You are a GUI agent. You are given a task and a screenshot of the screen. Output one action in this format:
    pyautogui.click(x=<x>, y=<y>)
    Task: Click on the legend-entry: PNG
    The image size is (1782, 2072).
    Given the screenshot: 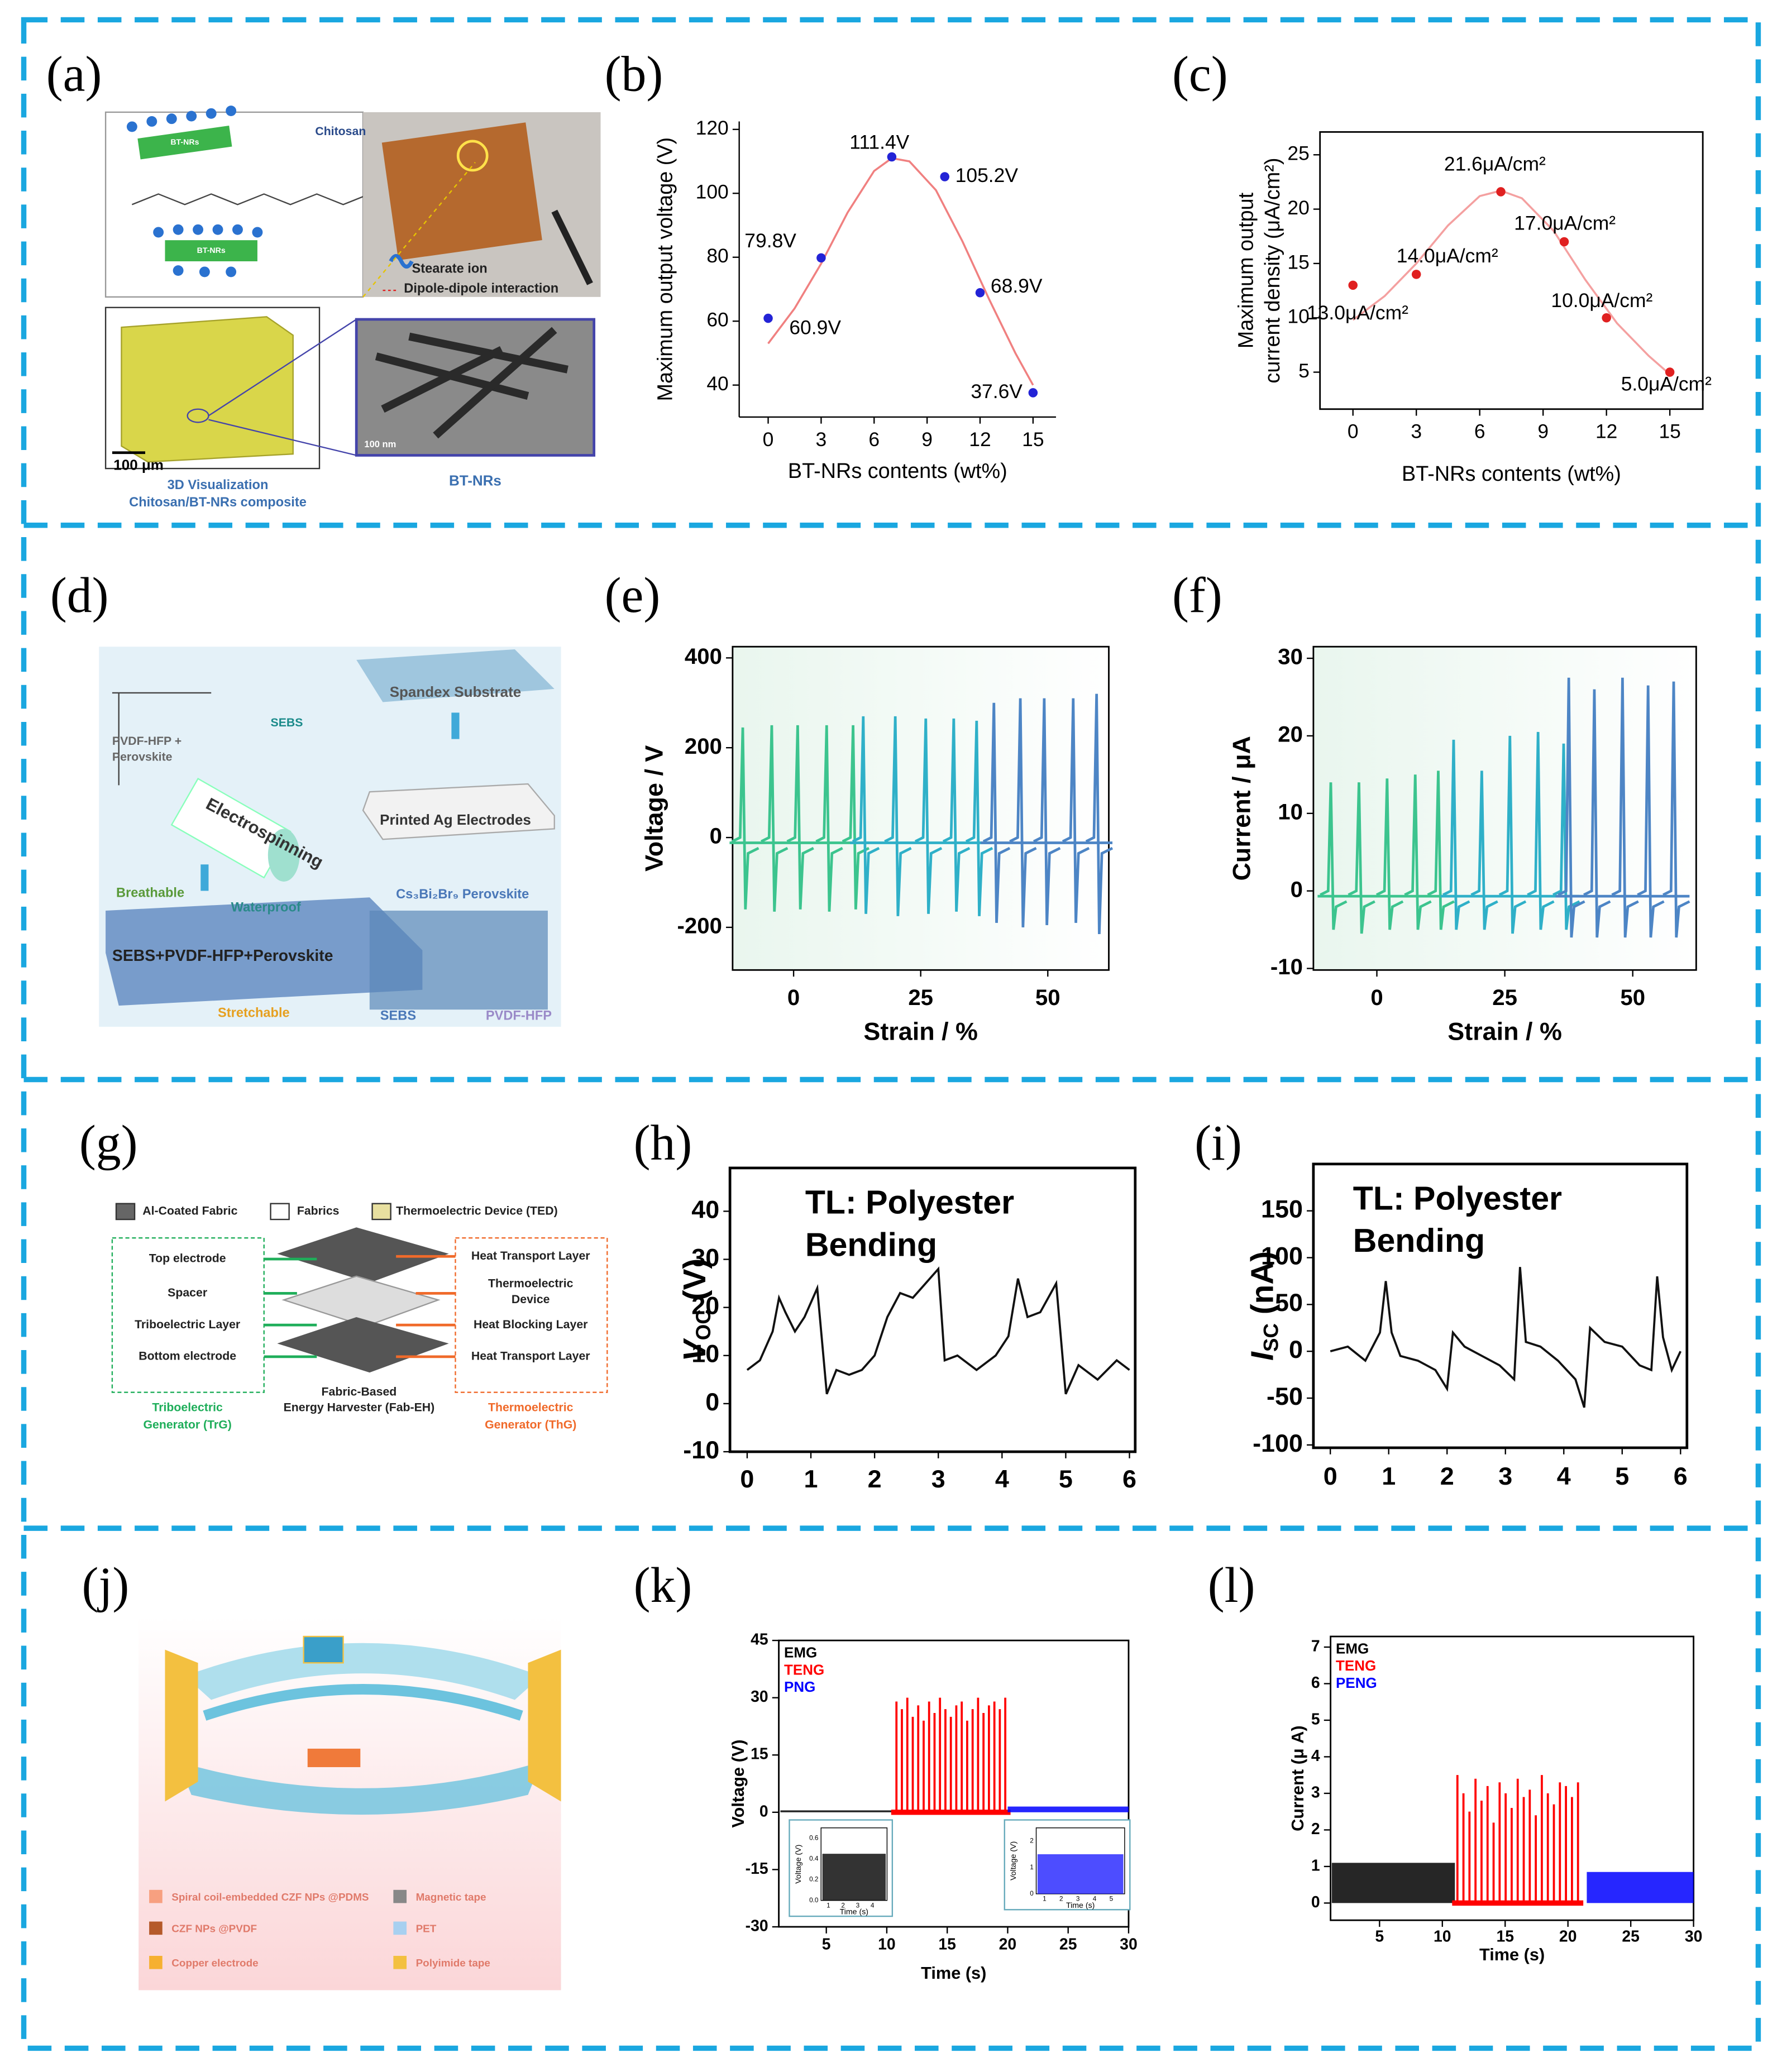 What is the action you would take?
    pyautogui.click(x=799, y=1687)
    